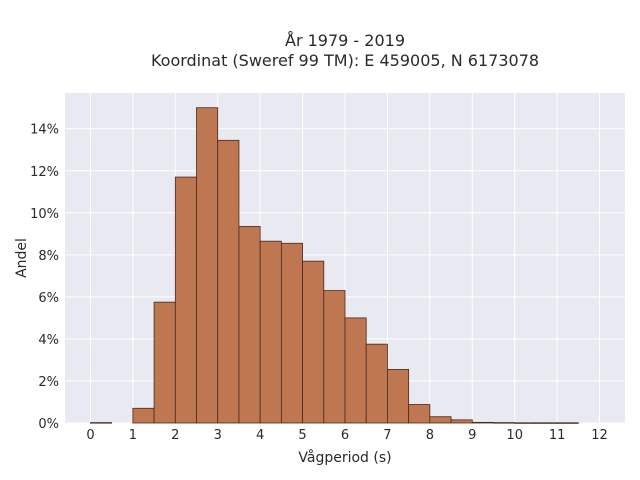 The height and width of the screenshot is (480, 640). What do you see at coordinates (218, 435) in the screenshot?
I see `x-tick-label: 3` at bounding box center [218, 435].